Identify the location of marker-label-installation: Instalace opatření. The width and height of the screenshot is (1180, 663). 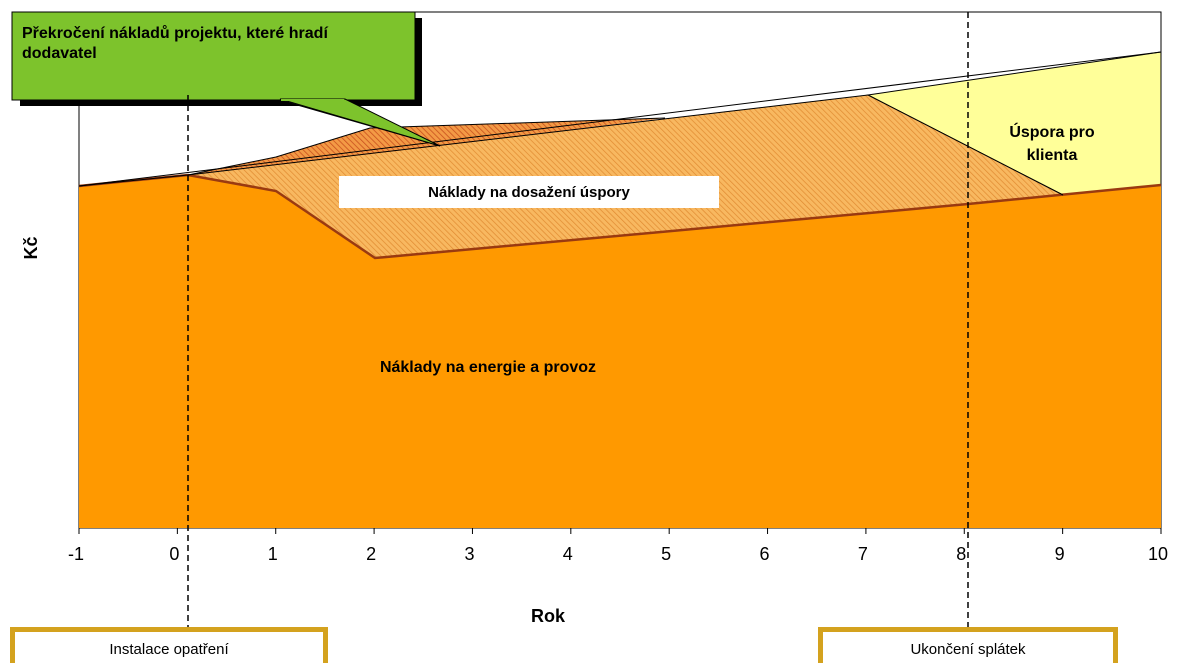
(169, 649).